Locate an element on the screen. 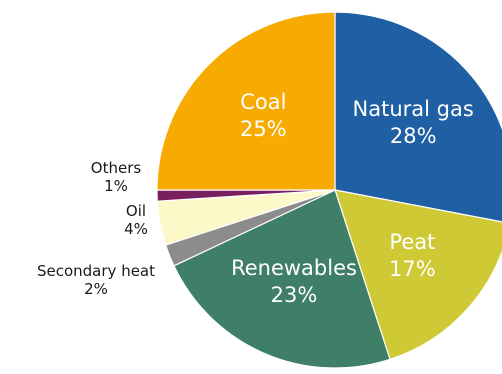 The width and height of the screenshot is (502, 374). slice-label-oil: Oil is located at coordinates (136, 211).